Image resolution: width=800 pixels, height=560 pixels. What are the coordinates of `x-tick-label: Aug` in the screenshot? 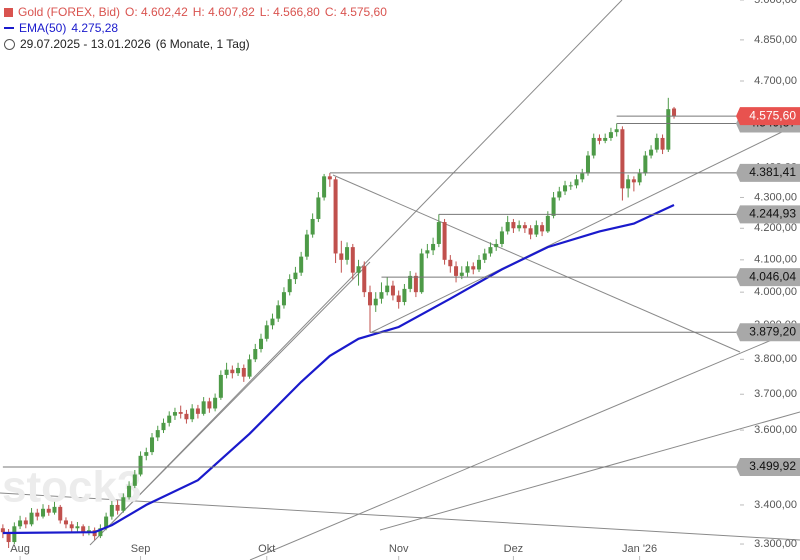 It's located at (20, 549).